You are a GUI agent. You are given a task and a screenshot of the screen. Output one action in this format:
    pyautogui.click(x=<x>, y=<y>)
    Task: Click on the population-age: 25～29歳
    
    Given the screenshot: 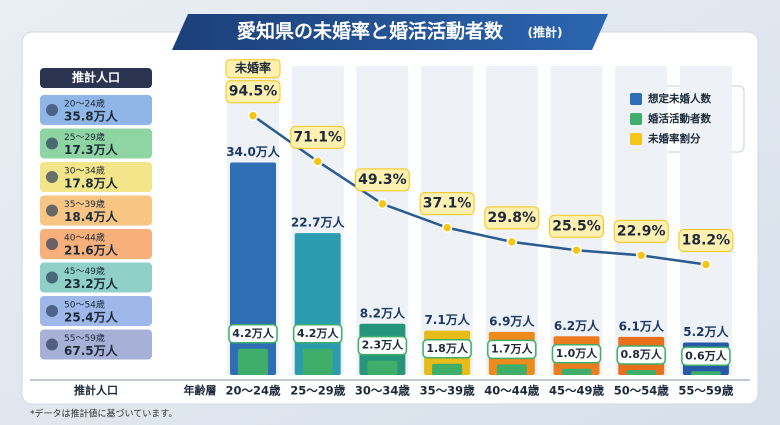 What is the action you would take?
    pyautogui.click(x=84, y=137)
    